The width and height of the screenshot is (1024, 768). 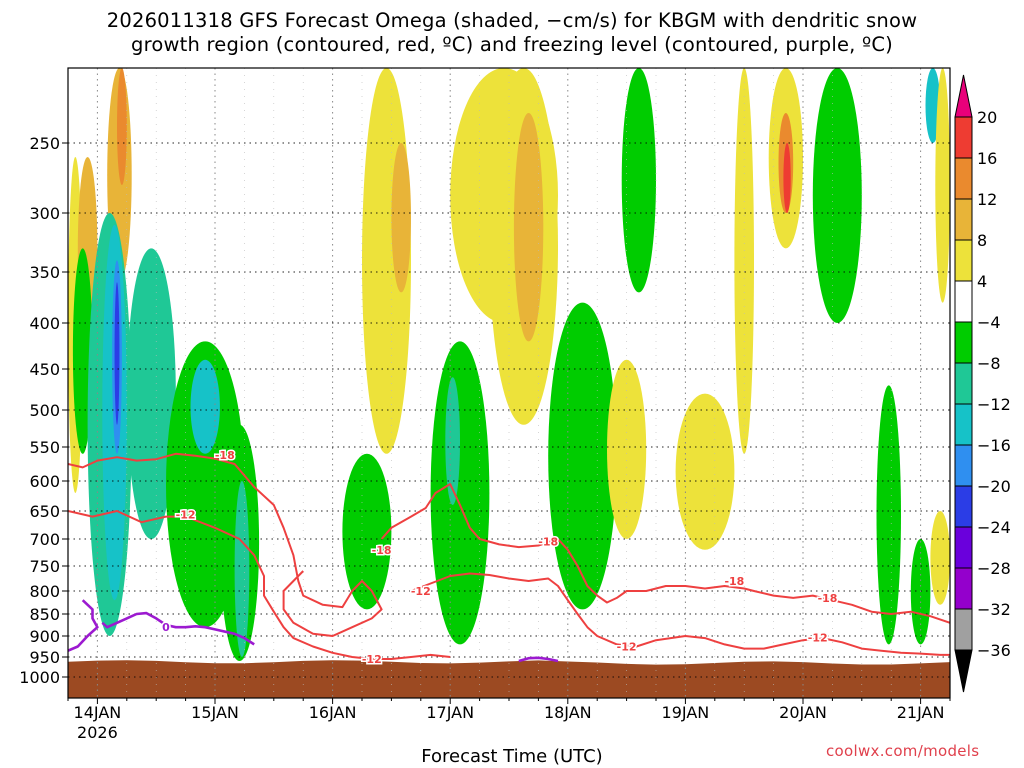 What do you see at coordinates (568, 712) in the screenshot?
I see `x-tick-label: 18JAN` at bounding box center [568, 712].